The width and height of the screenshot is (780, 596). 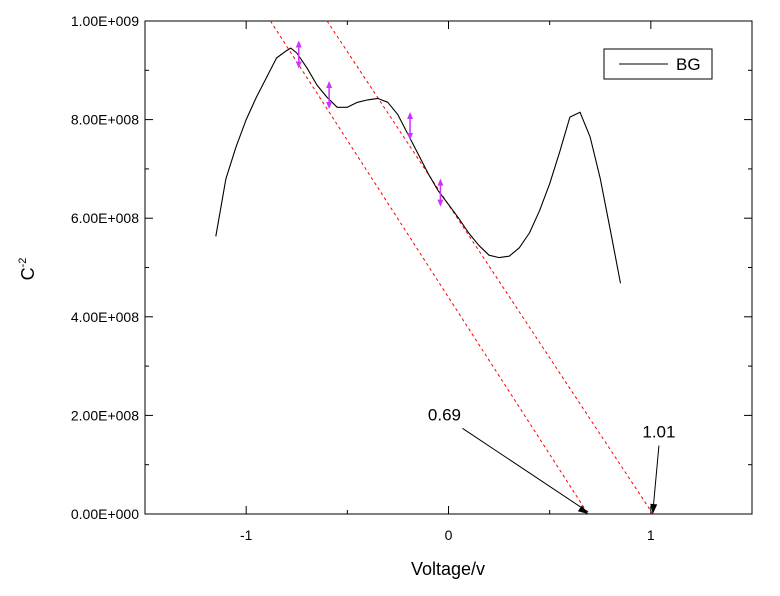 I want to click on y-tick-label-0: 0.00E+000, so click(x=105, y=514).